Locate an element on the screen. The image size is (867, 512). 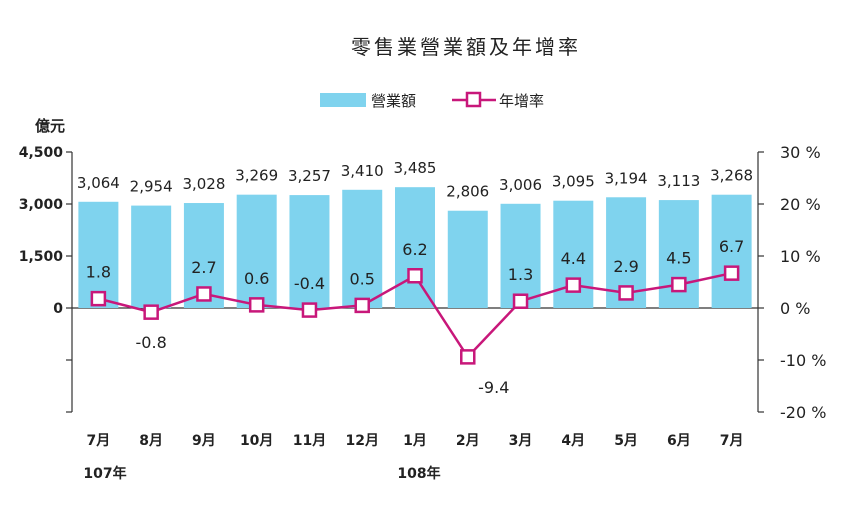
bar-value-label: 3,006 is located at coordinates (520, 185).